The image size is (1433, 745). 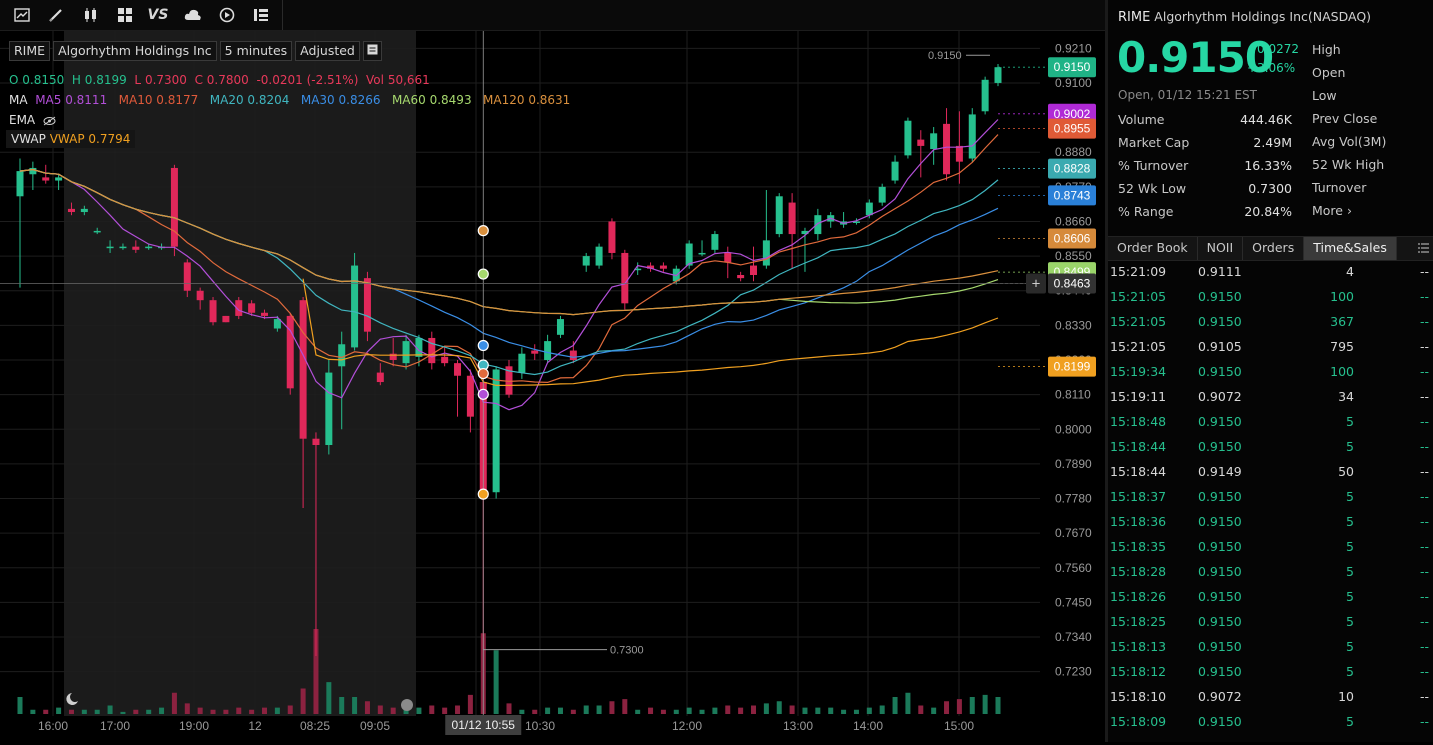 I want to click on ema-label: EMA, so click(x=22, y=120).